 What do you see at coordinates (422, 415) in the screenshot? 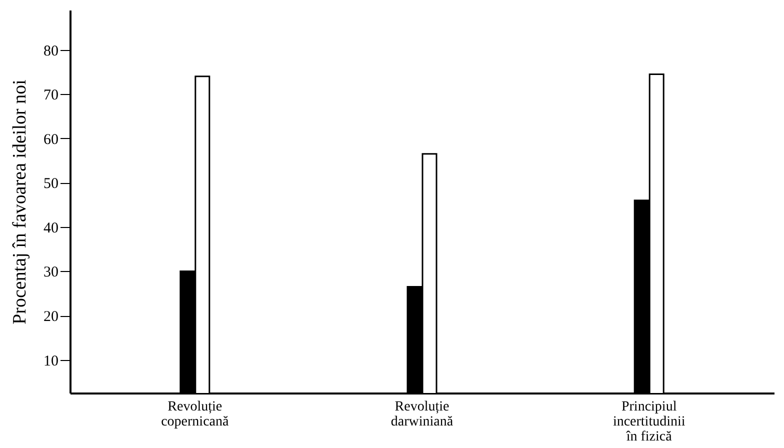
I see `x-tick-label: Revoluție darwiniană` at bounding box center [422, 415].